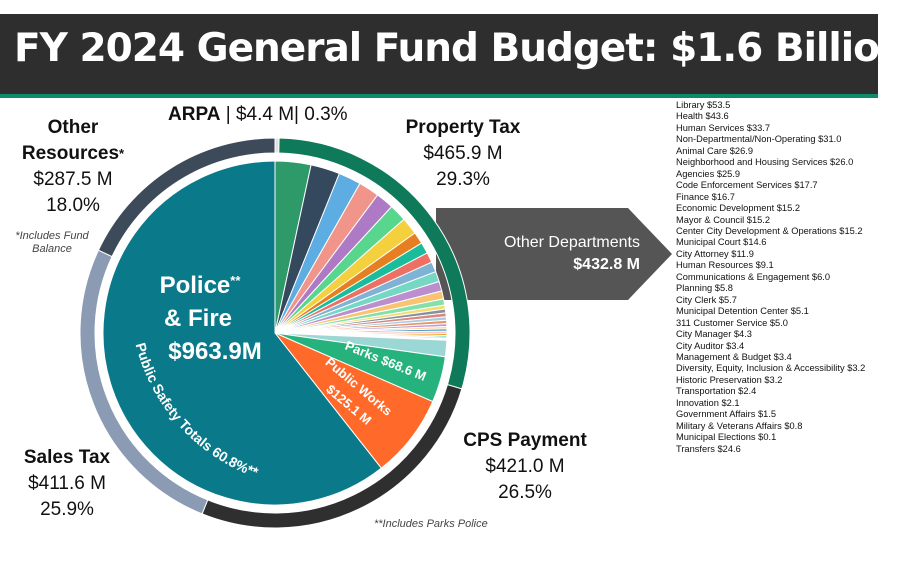 This screenshot has width=900, height=561. What do you see at coordinates (708, 402) in the screenshot?
I see `department-list-item: Innovation $2.1` at bounding box center [708, 402].